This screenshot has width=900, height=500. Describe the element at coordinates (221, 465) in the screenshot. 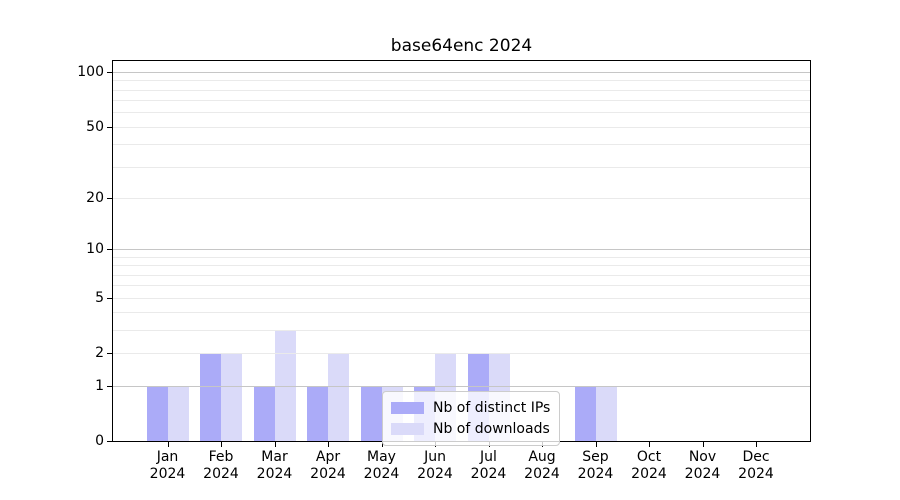

I see `x-tick-label: Feb 2024` at that location.